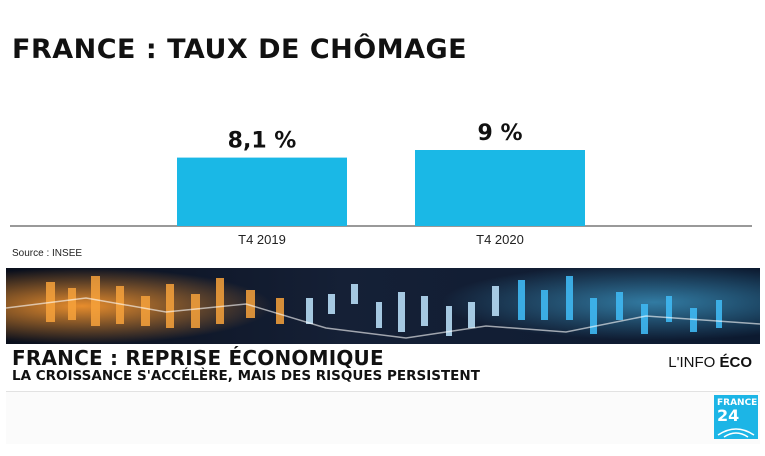 The image size is (765, 456). I want to click on source-note: Source : INSEE, so click(47, 253).